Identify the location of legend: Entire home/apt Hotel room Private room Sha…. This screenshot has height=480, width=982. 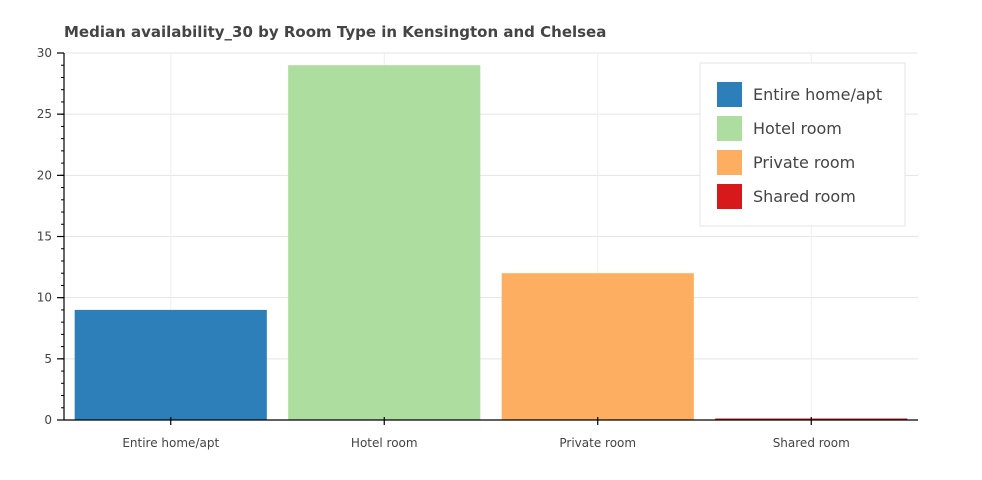
(802, 144).